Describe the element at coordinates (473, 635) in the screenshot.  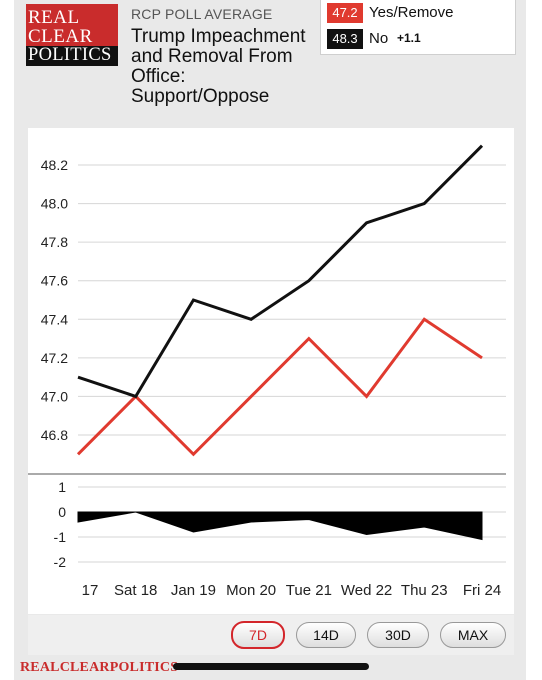
I see `range-max-button: MAX` at that location.